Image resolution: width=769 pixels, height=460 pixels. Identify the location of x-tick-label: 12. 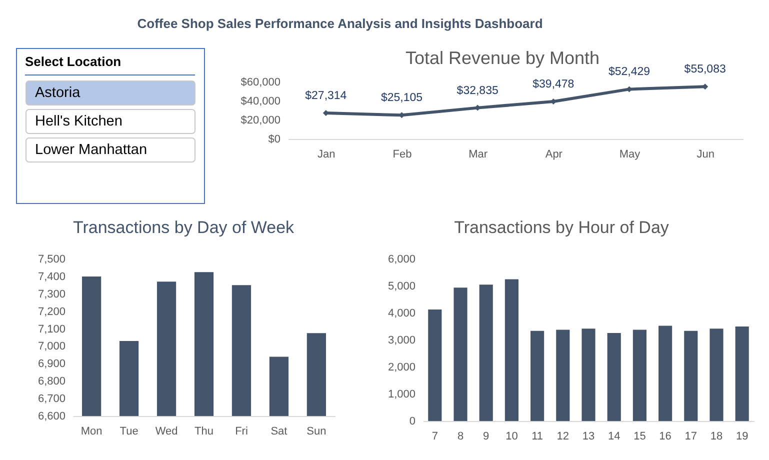
(563, 436).